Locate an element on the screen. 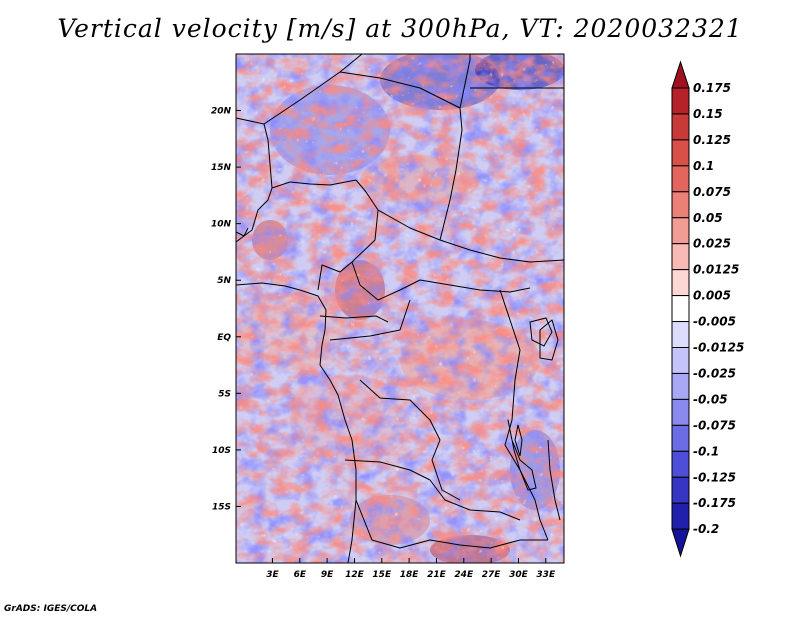 Image resolution: width=800 pixels, height=618 pixels. colorbar-label: -0.125 is located at coordinates (714, 477).